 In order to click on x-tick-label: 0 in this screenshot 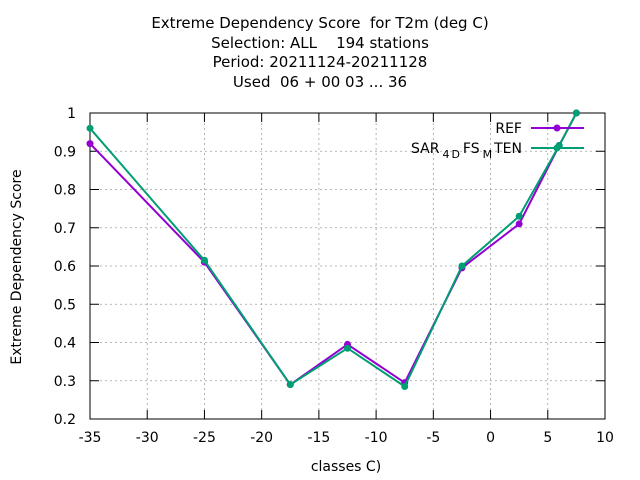, I will do `click(490, 438)`.